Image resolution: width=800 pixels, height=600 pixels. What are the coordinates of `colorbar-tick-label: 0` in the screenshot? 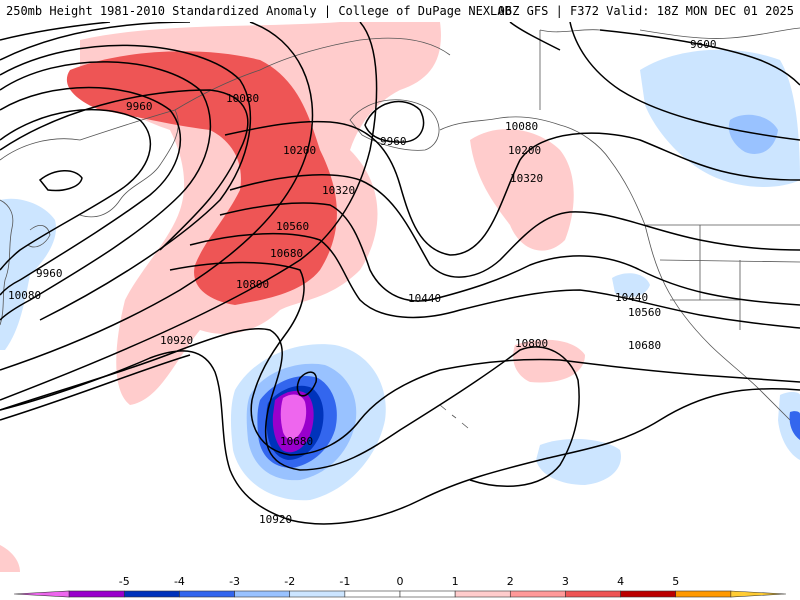 It's located at (400, 581).